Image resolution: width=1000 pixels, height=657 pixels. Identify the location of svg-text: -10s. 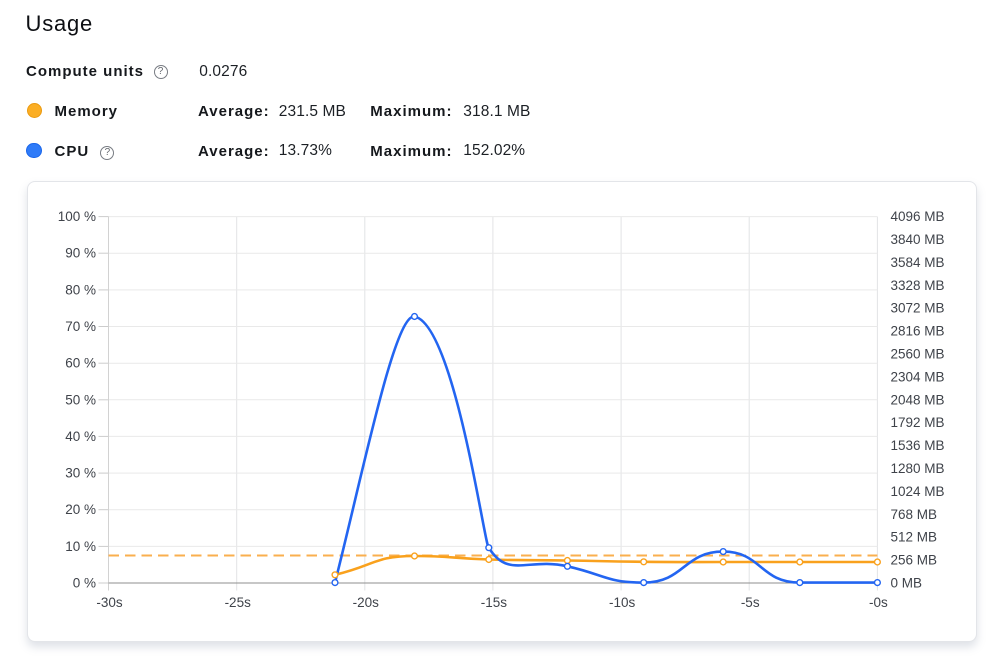
(622, 602).